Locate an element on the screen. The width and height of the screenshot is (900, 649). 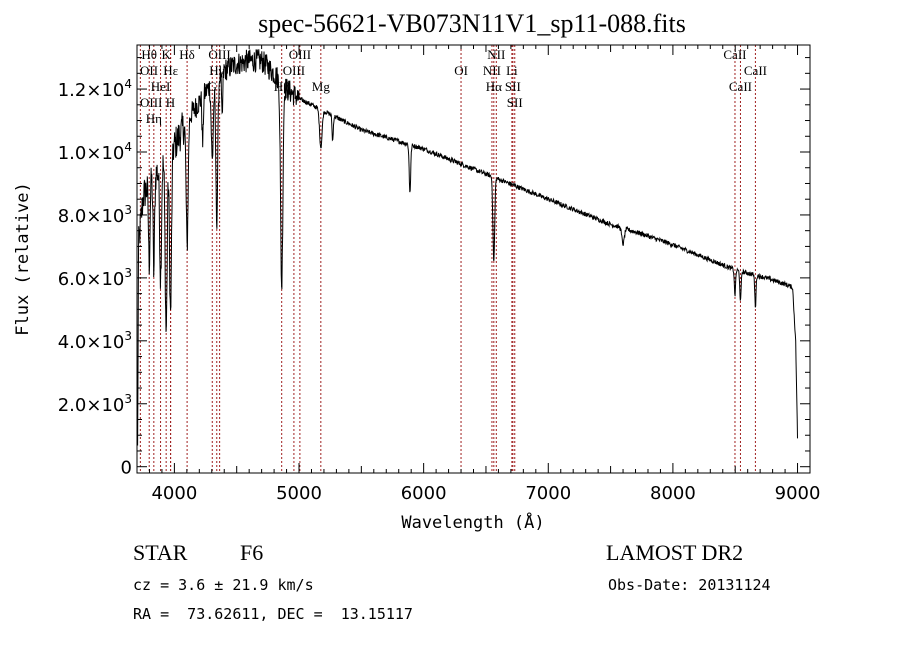
y-tick-label: 1.0×10⁴ is located at coordinates (95, 152).